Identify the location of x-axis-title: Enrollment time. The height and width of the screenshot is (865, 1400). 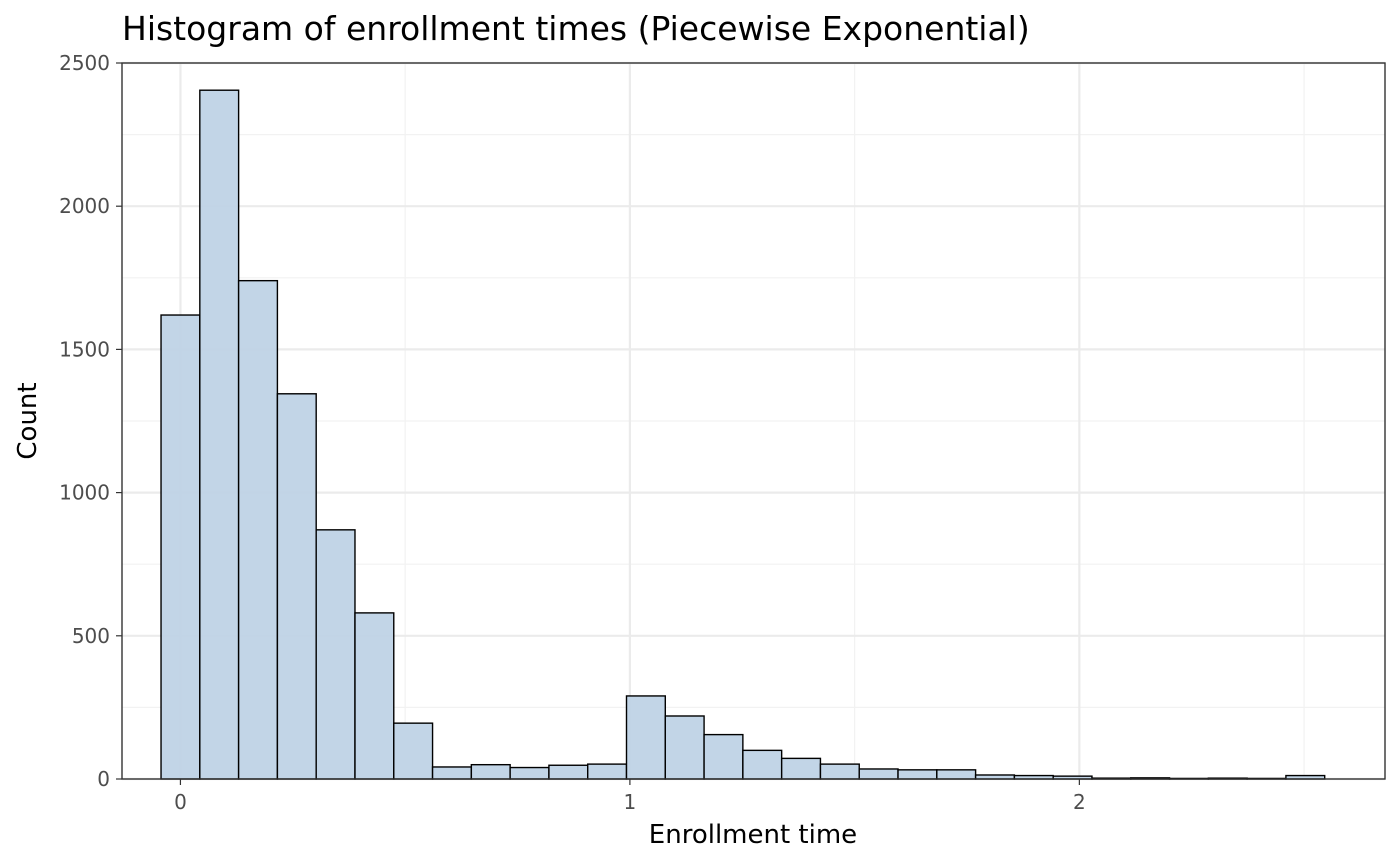
(753, 835).